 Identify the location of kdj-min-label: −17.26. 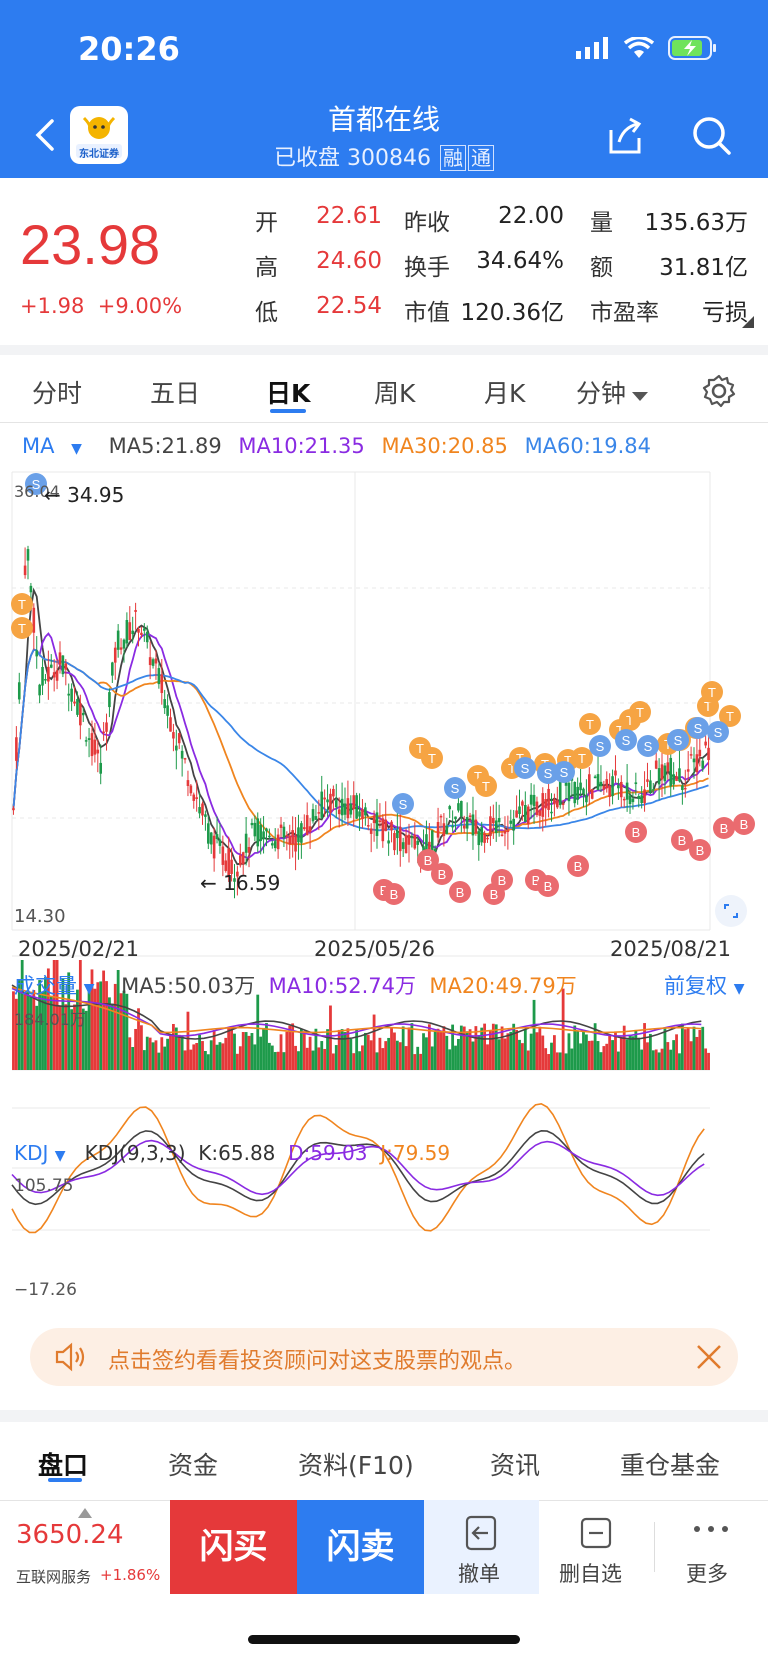
(45, 1290).